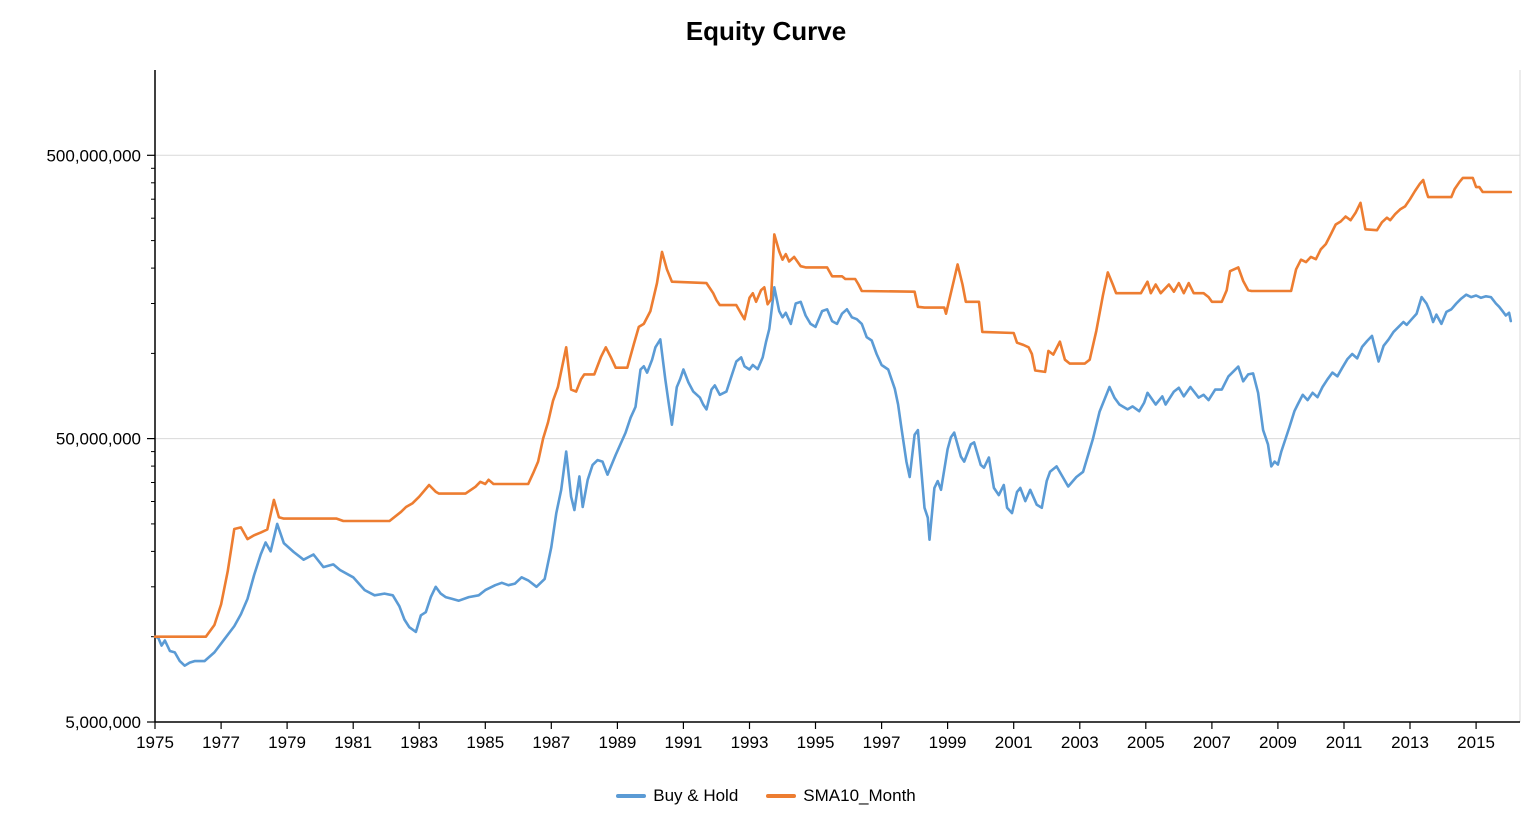 This screenshot has width=1532, height=814. What do you see at coordinates (1476, 742) in the screenshot?
I see `x-tick-label: 2015` at bounding box center [1476, 742].